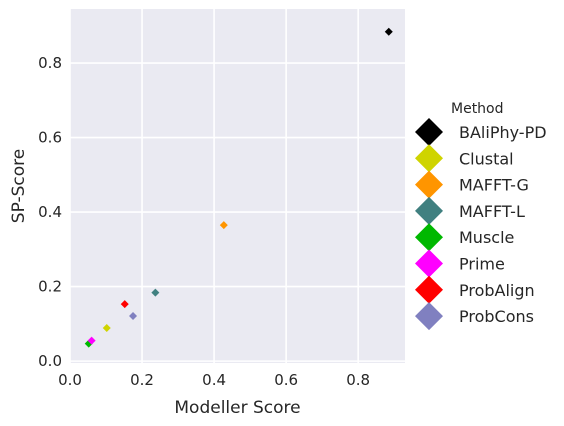 The image size is (564, 426). I want to click on legend-label: Prime, so click(482, 264).